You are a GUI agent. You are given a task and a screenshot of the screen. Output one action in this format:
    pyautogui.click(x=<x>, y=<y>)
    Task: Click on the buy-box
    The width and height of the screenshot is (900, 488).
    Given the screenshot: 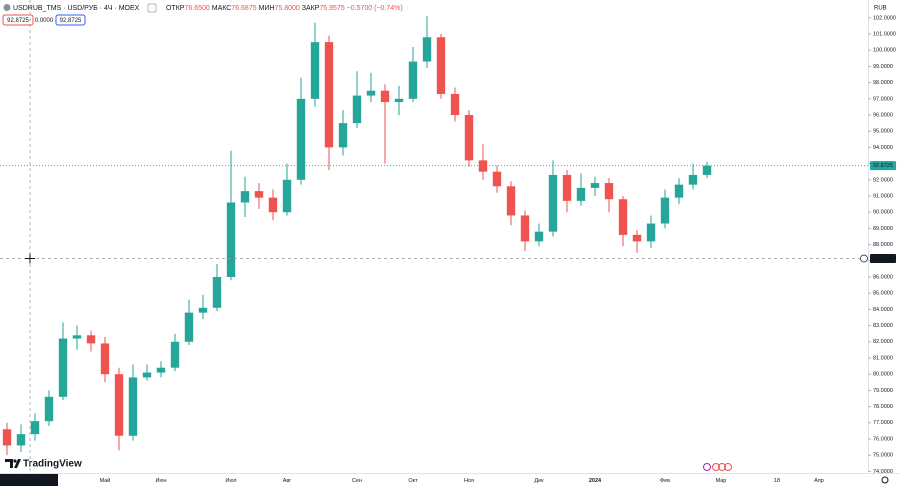 What is the action you would take?
    pyautogui.click(x=70, y=20)
    